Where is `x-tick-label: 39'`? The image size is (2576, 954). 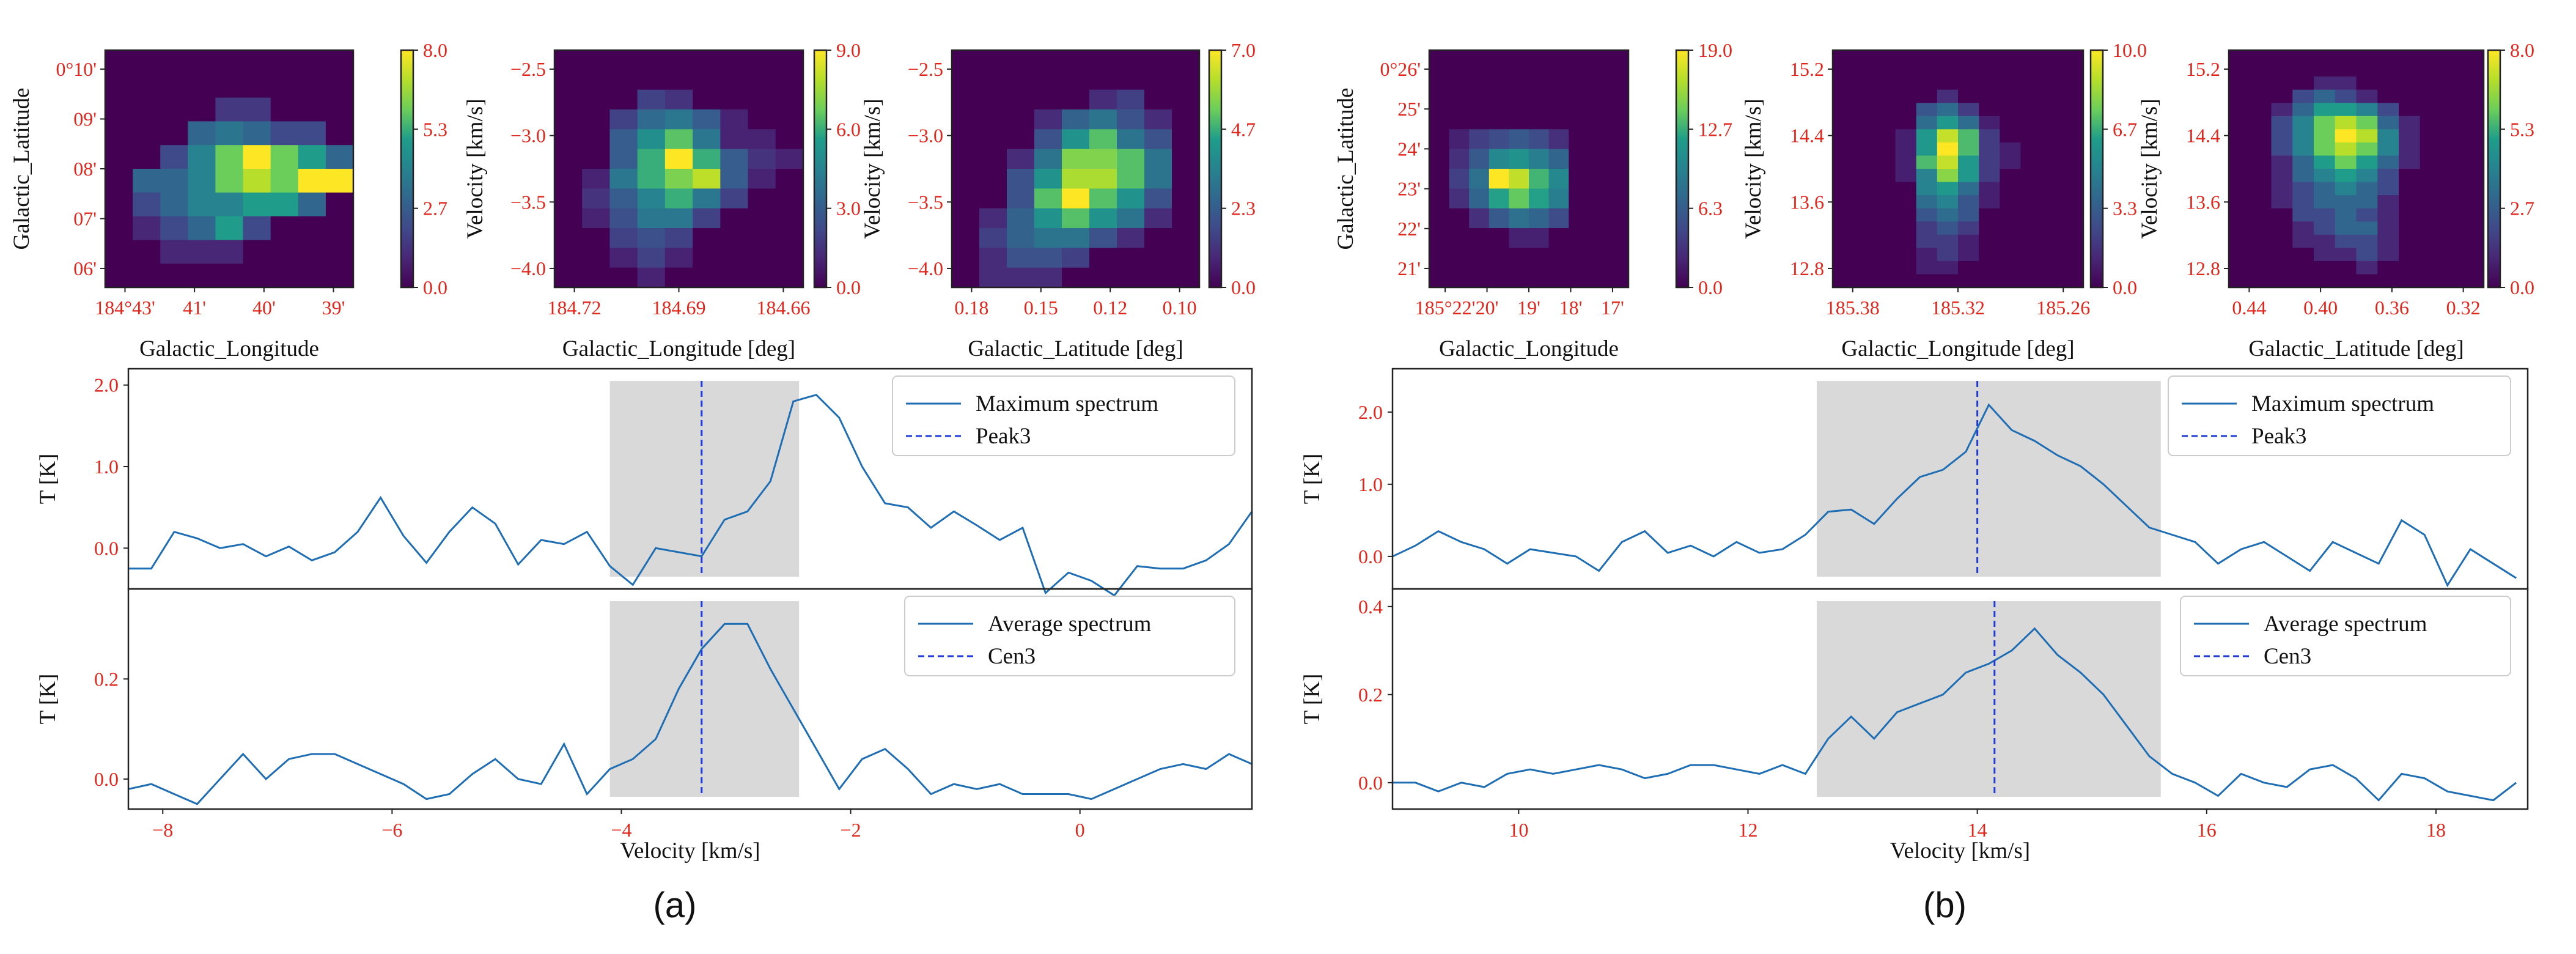 x-tick-label: 39' is located at coordinates (333, 308).